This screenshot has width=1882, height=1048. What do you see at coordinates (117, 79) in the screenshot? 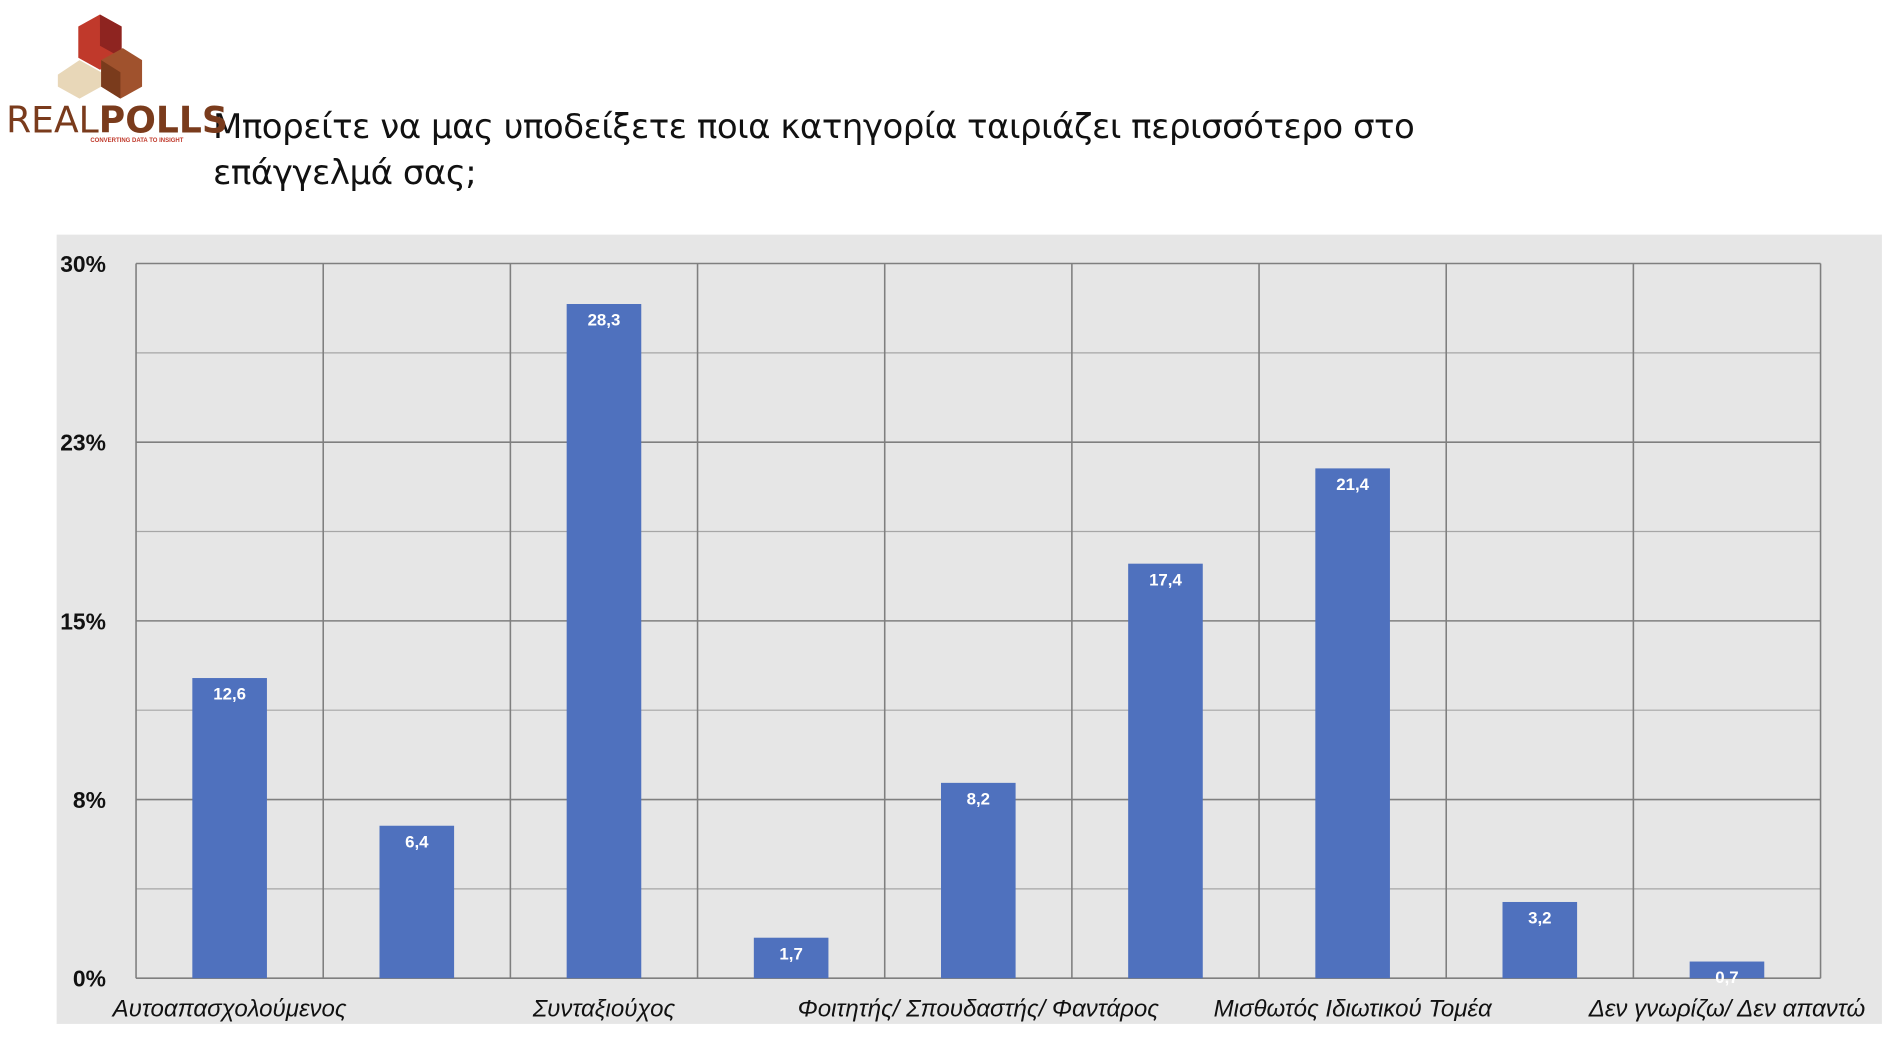
I see `logo: REALPOLLS CONVERTING DATA TO INSIGHT` at bounding box center [117, 79].